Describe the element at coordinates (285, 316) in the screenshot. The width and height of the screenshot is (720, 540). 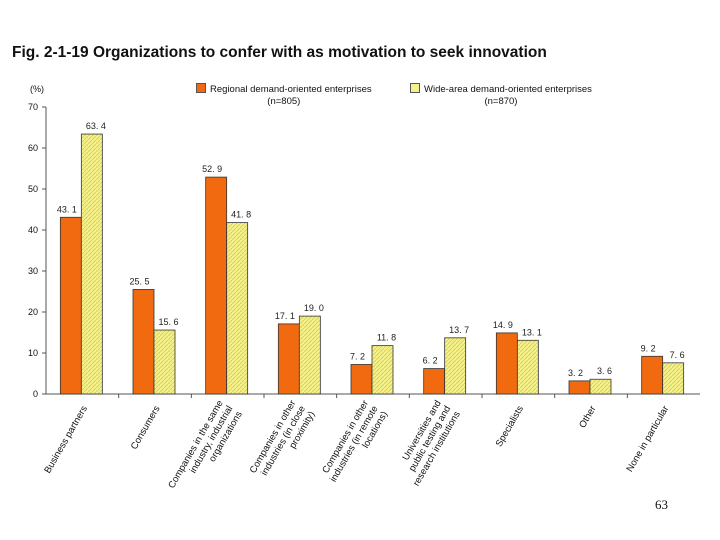
I see `value-label-regional: 17. 1` at that location.